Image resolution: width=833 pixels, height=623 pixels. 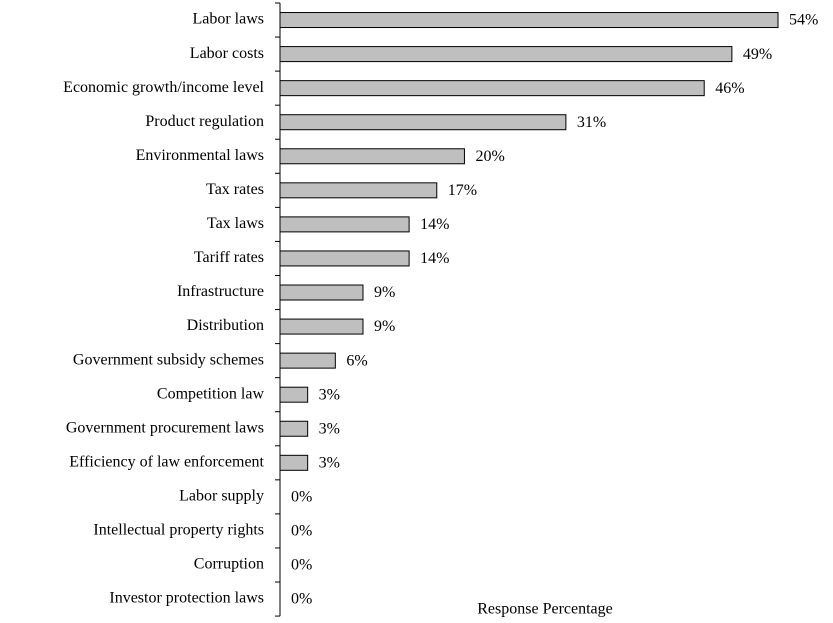 I want to click on y-tick-label: Economic growth/income level, so click(x=163, y=87).